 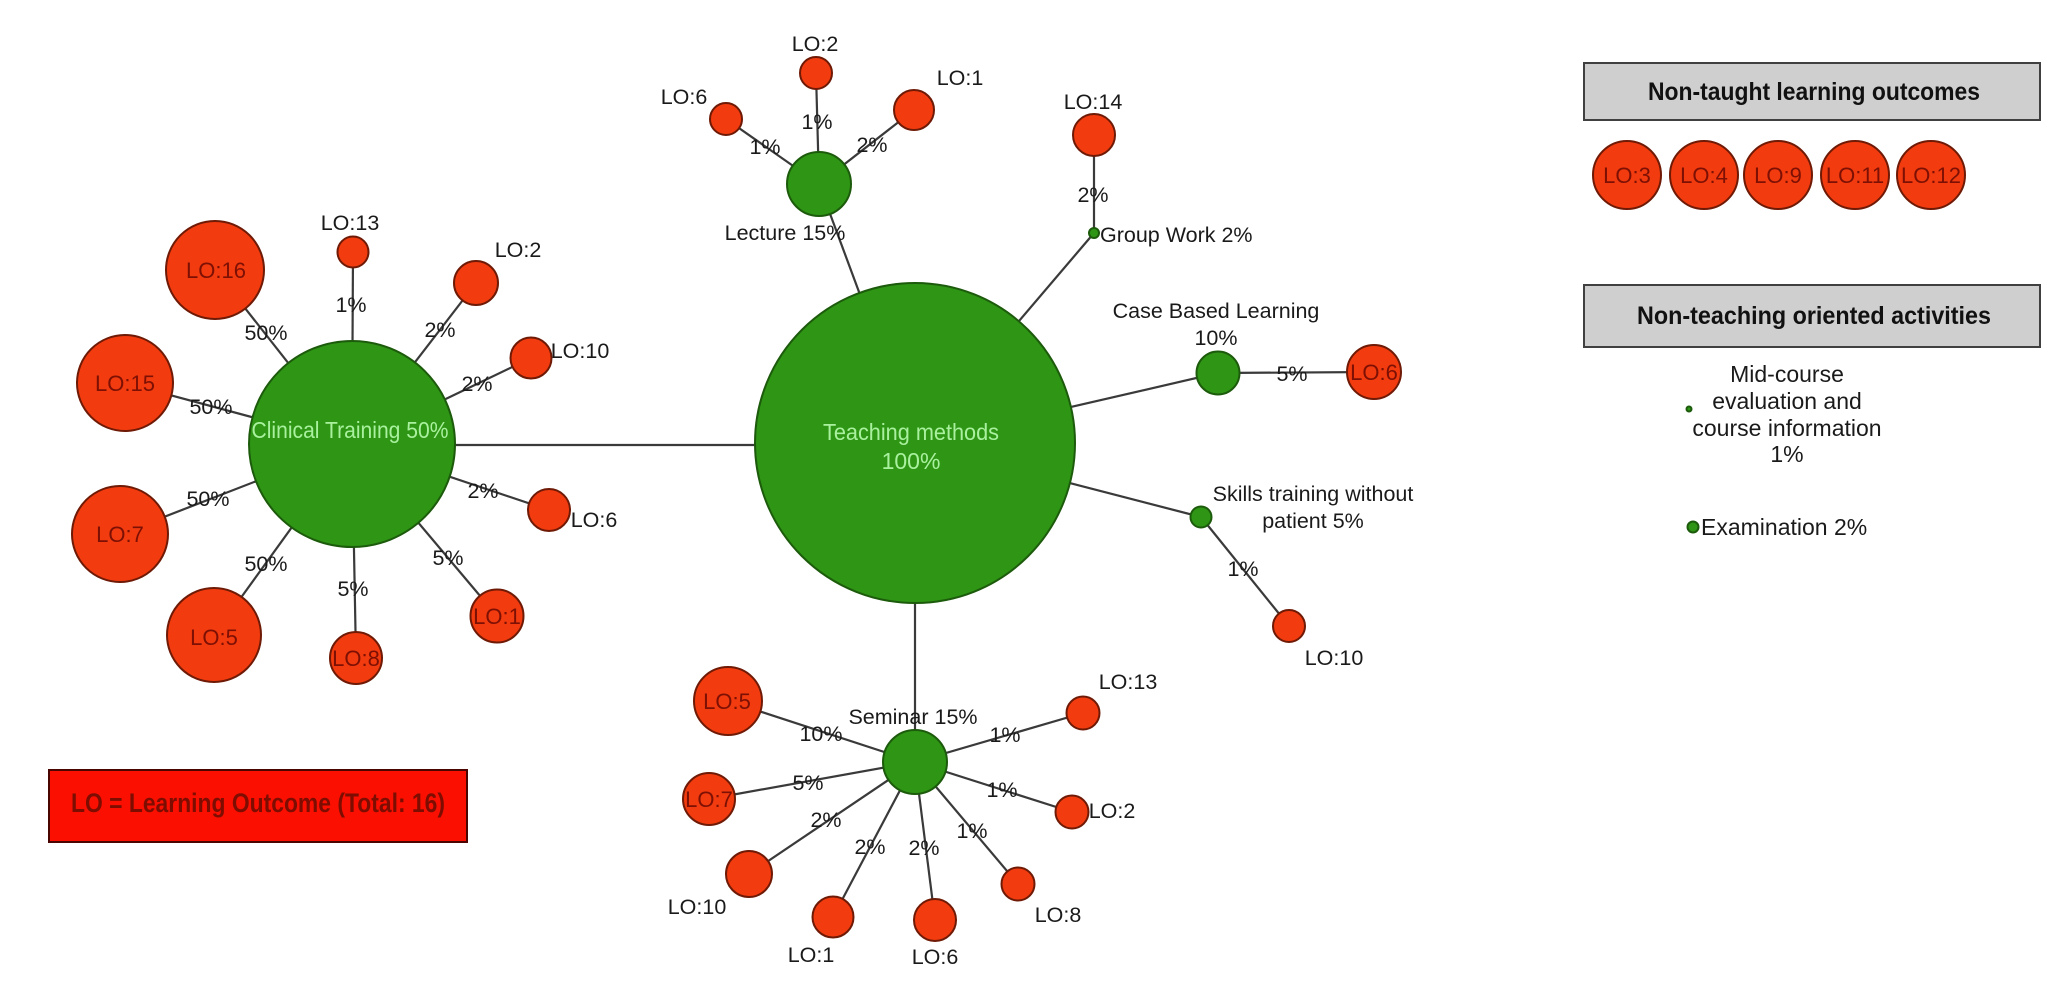 What do you see at coordinates (911, 432) in the screenshot?
I see `svg-text: Teaching methods` at bounding box center [911, 432].